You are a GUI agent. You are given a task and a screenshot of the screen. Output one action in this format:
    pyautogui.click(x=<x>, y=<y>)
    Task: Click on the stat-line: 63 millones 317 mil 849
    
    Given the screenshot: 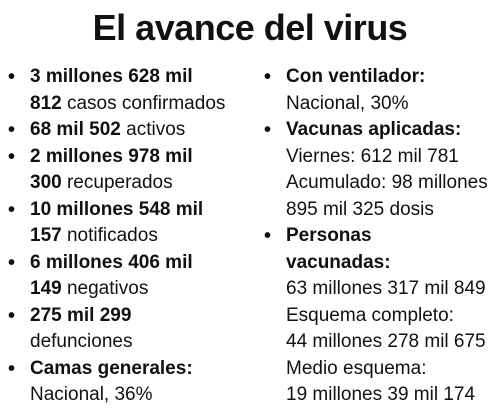 What is the action you would take?
    pyautogui.click(x=393, y=289)
    